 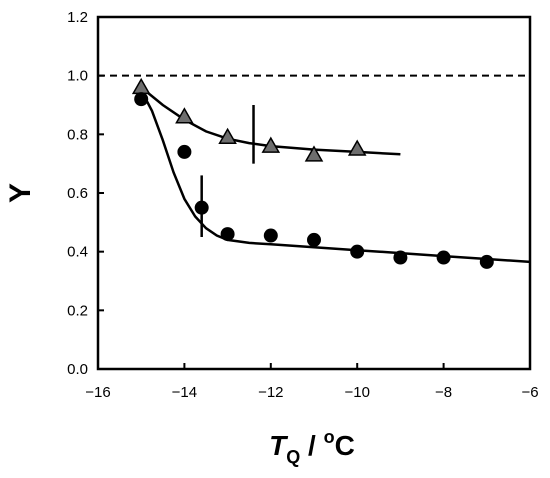 What do you see at coordinates (20, 193) in the screenshot?
I see `y-axis-title: Y` at bounding box center [20, 193].